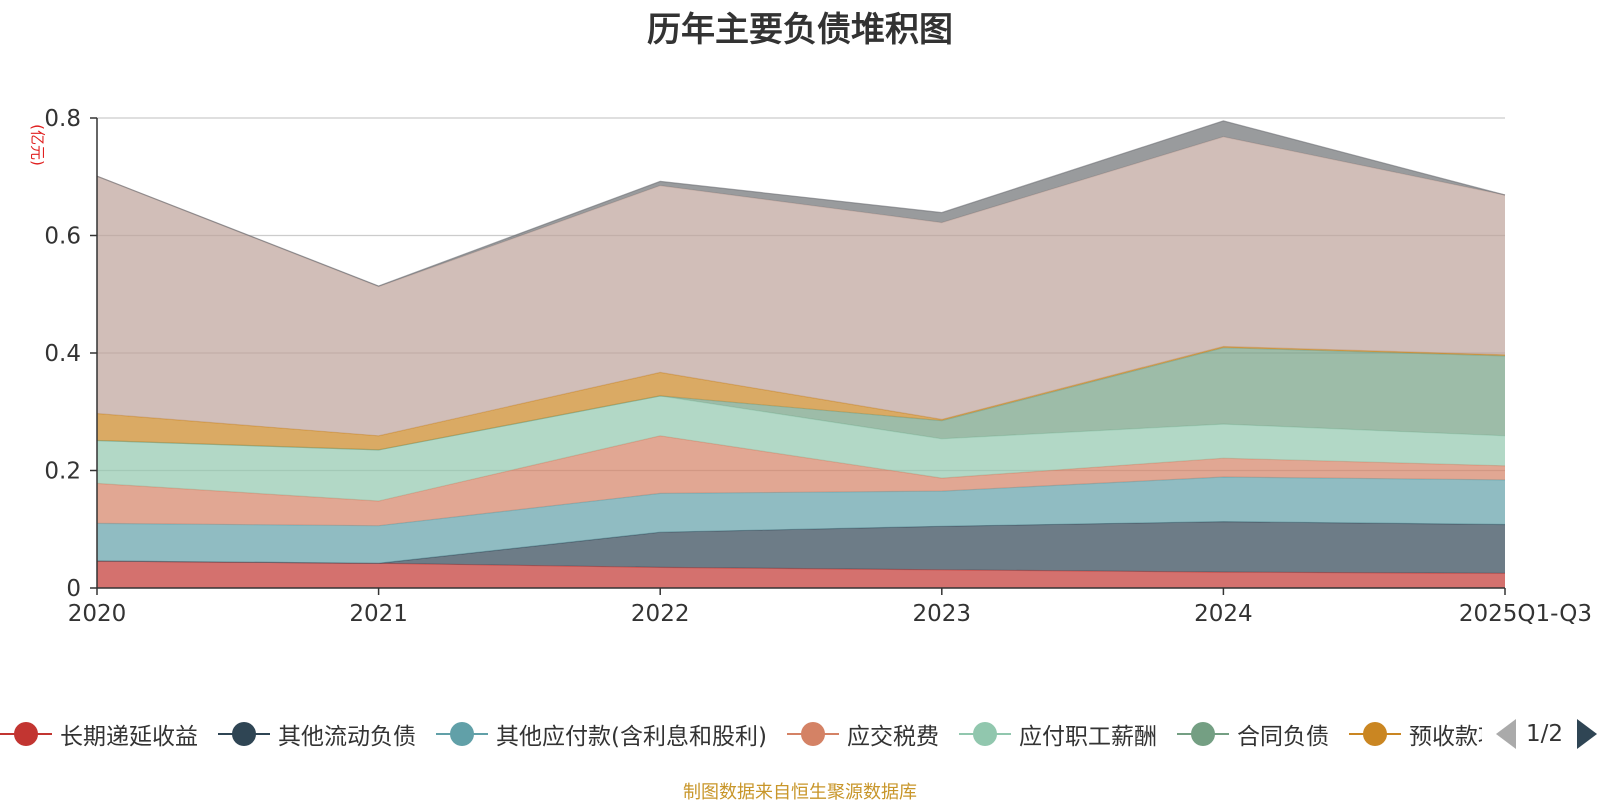 This screenshot has width=1600, height=804. Describe the element at coordinates (1087, 737) in the screenshot. I see `legend-item-label: 应付职工薪酬` at that location.